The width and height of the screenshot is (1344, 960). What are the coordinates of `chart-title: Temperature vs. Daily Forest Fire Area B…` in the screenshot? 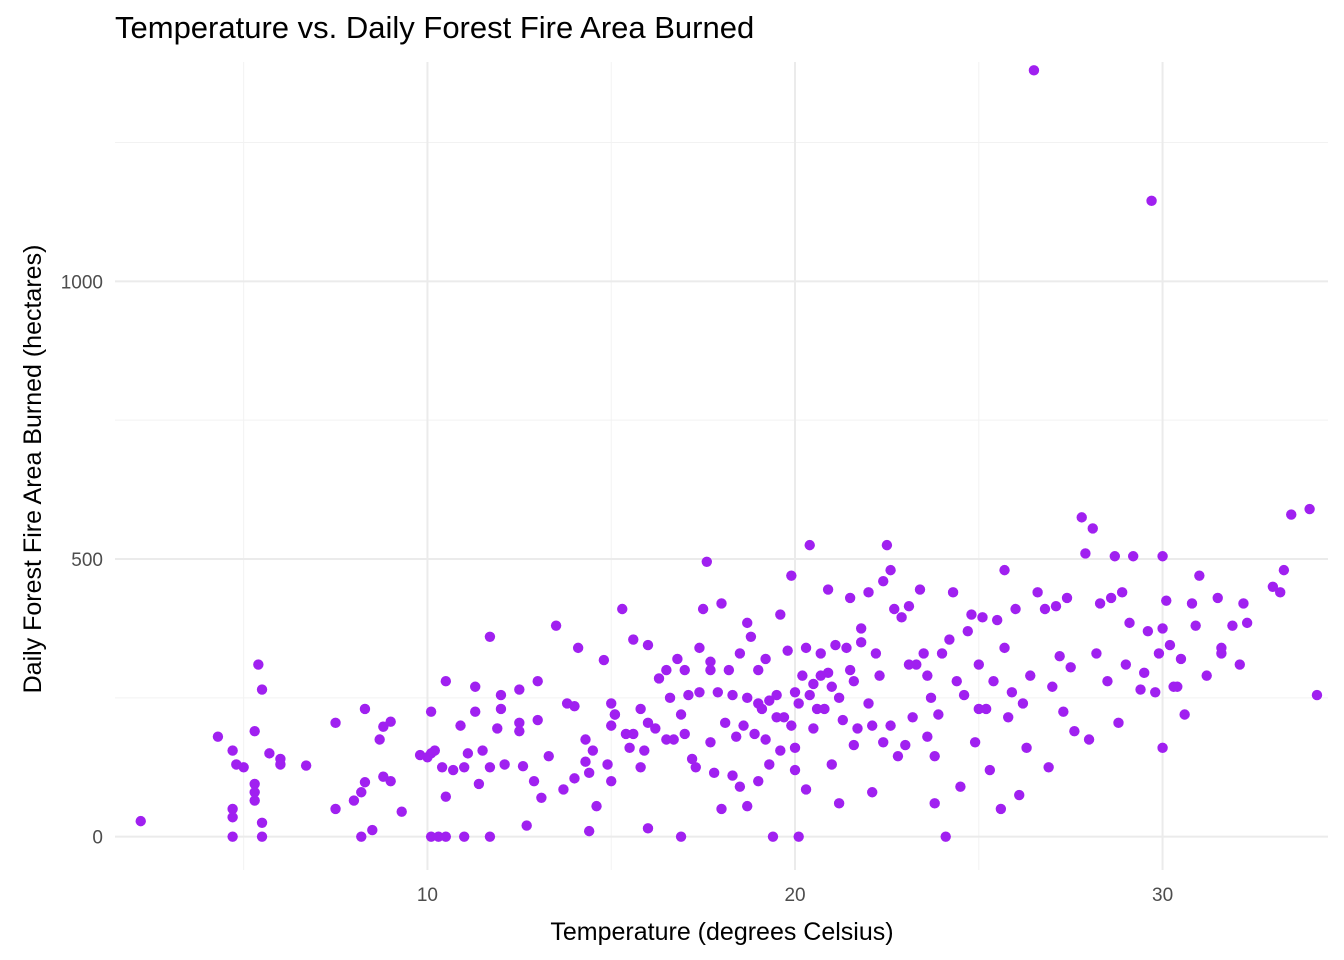 It's located at (435, 27).